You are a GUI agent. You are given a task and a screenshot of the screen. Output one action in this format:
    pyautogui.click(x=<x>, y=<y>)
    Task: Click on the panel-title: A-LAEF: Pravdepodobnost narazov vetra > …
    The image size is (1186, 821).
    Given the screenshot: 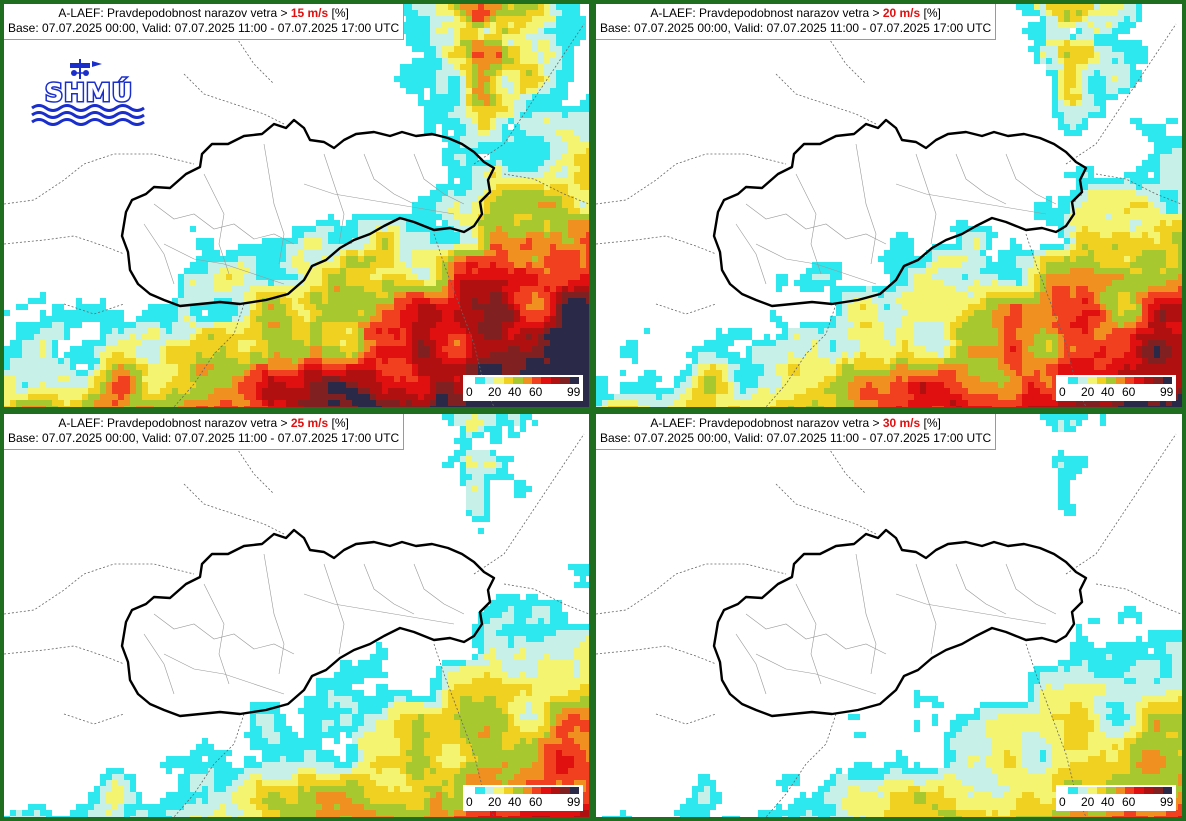 What is the action you would take?
    pyautogui.click(x=204, y=432)
    